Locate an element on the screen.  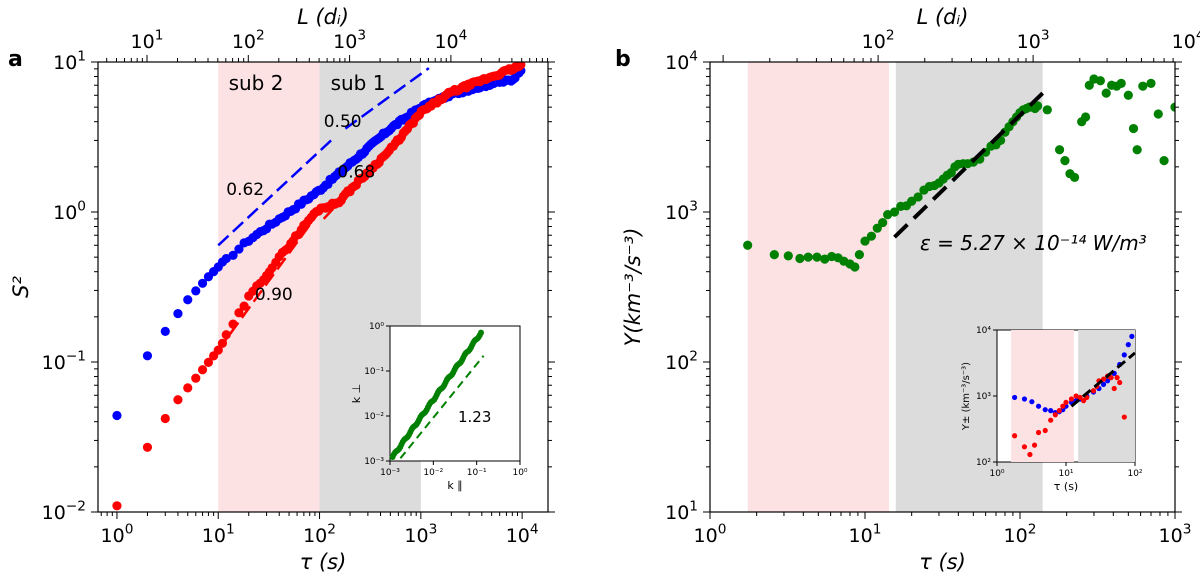
inset-b-pink is located at coordinates (1042, 396).